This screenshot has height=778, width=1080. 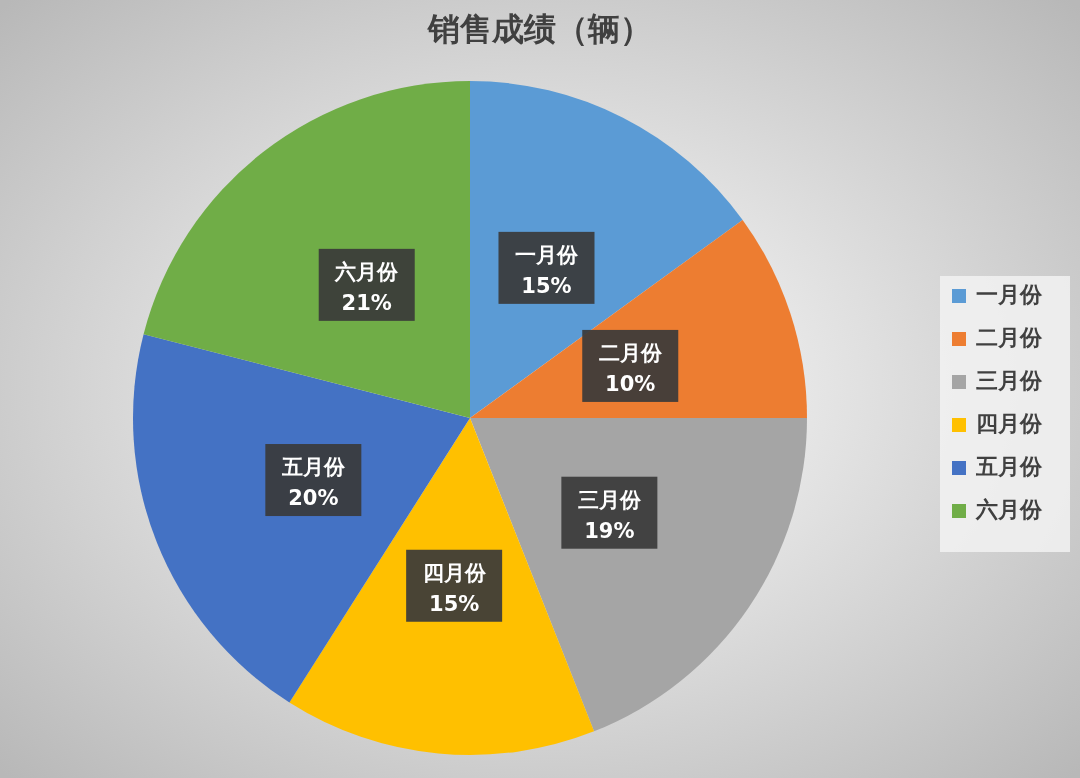 I want to click on slice-label: 六月份, so click(x=367, y=271).